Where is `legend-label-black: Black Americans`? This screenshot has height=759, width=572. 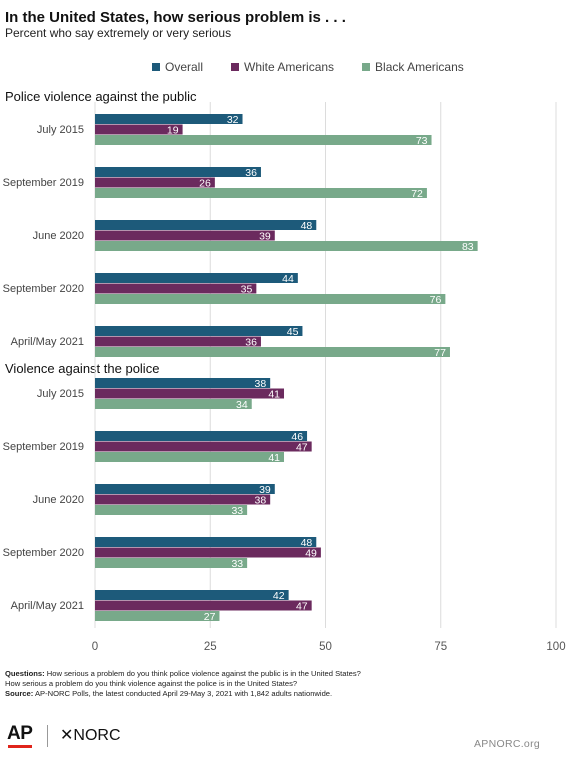 legend-label-black: Black Americans is located at coordinates (419, 67).